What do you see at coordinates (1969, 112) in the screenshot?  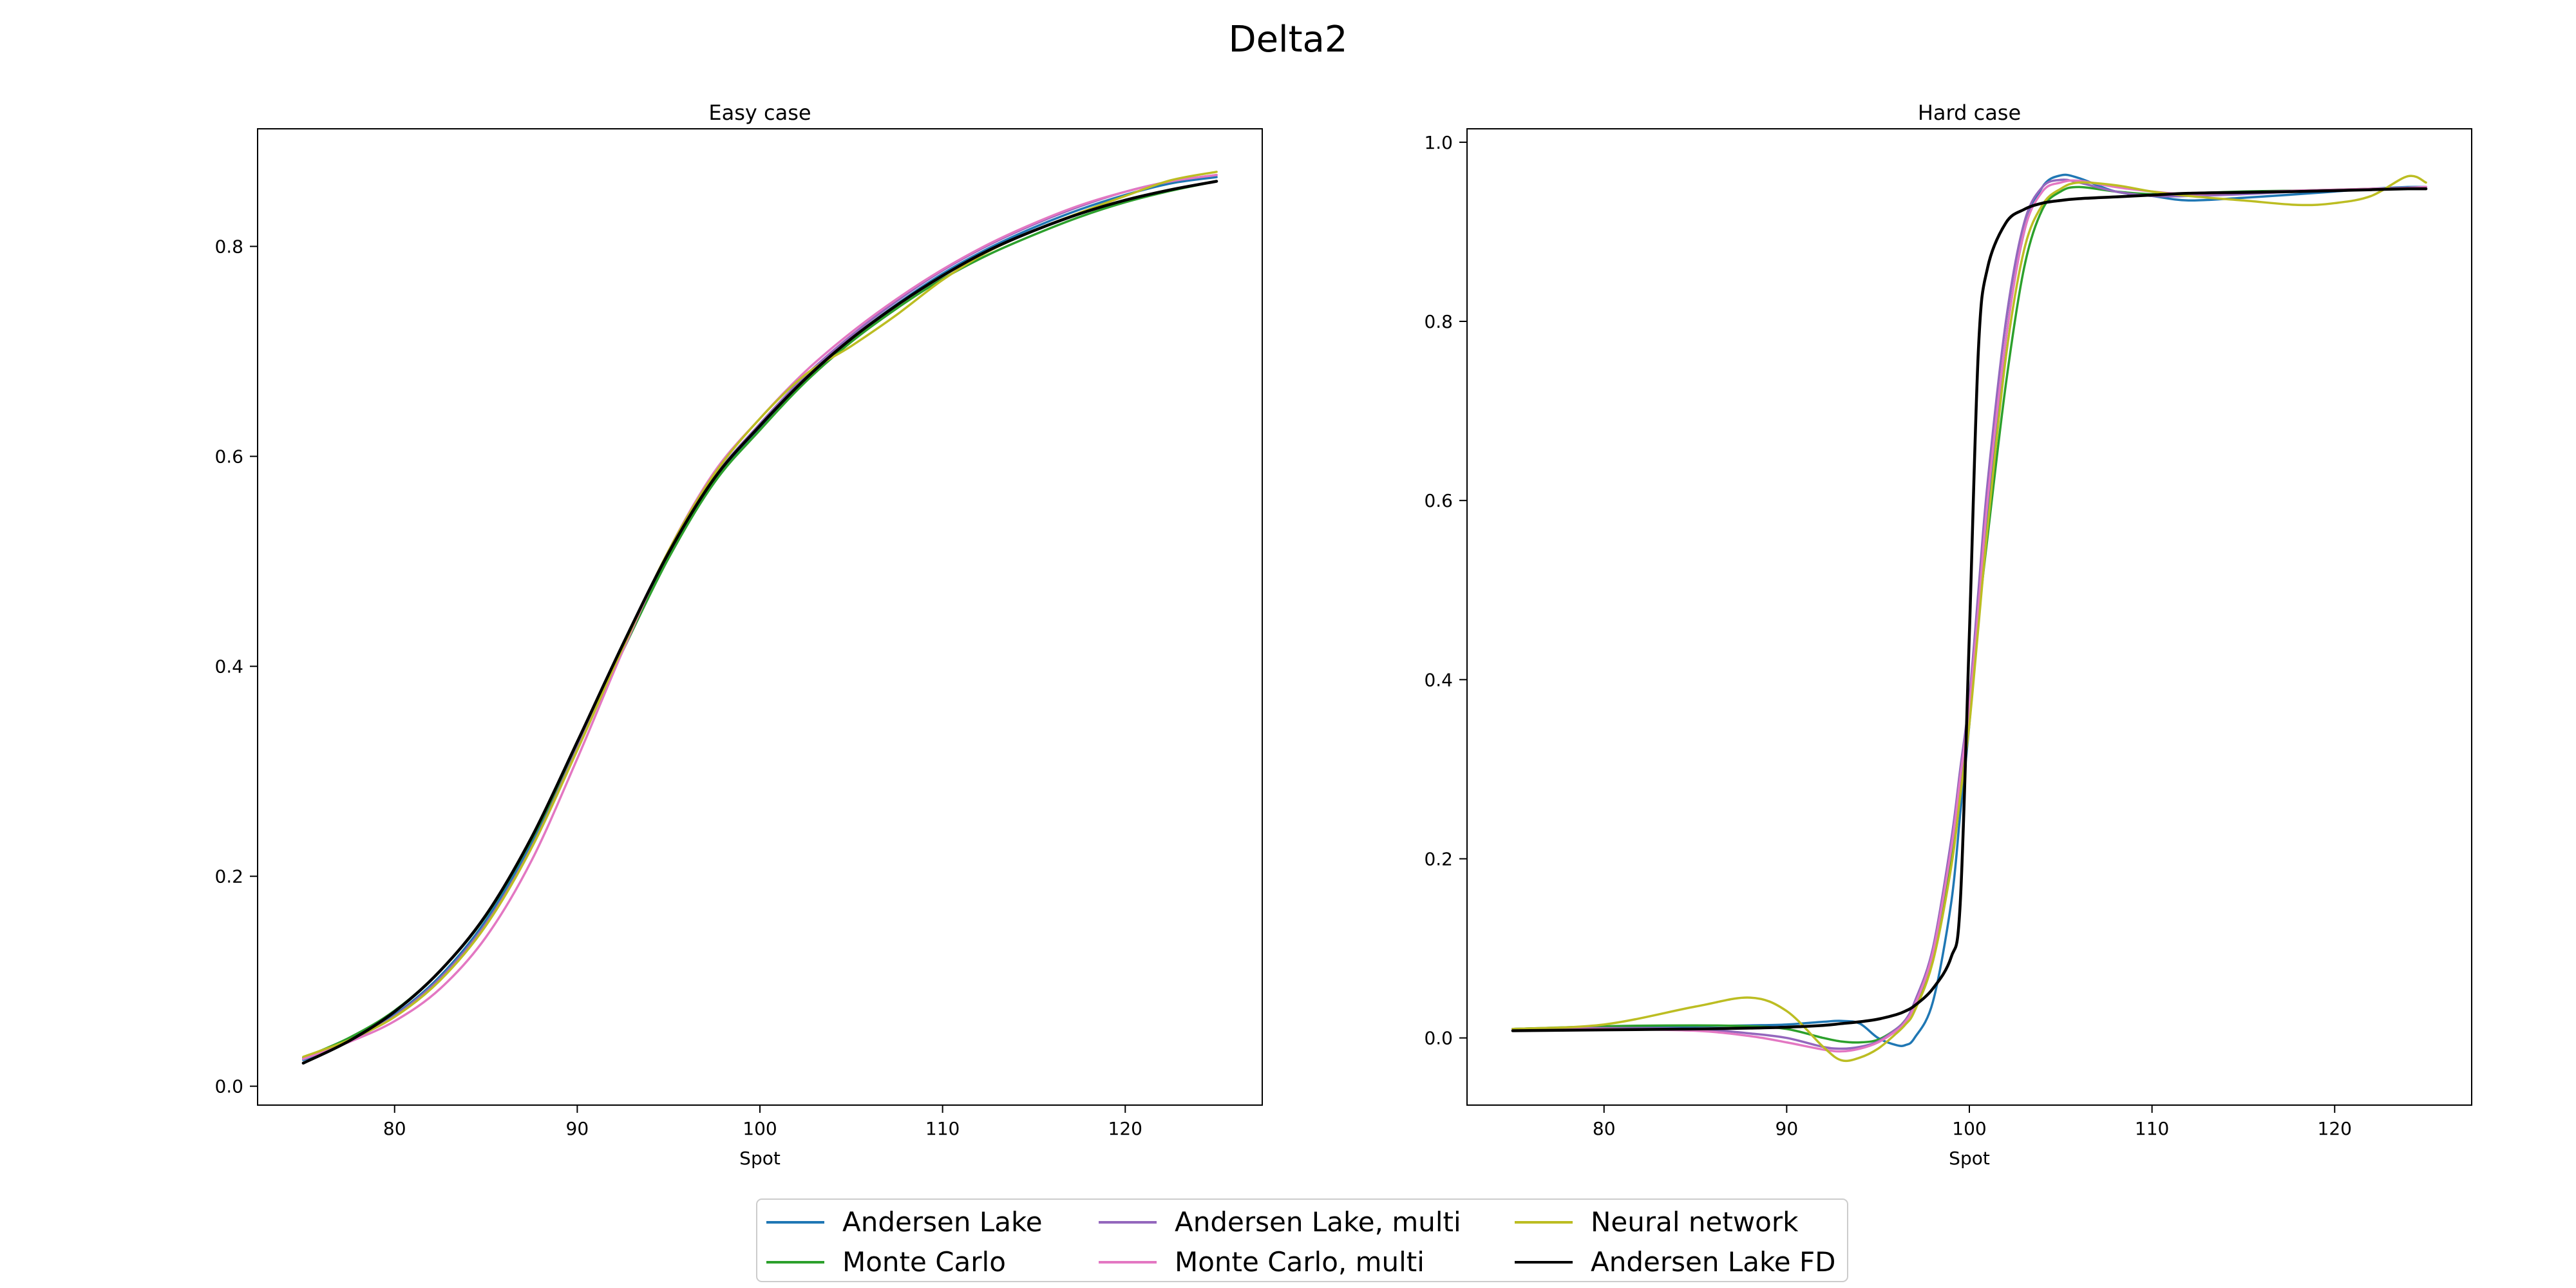 I see `subplot-hard-title: Hard case` at bounding box center [1969, 112].